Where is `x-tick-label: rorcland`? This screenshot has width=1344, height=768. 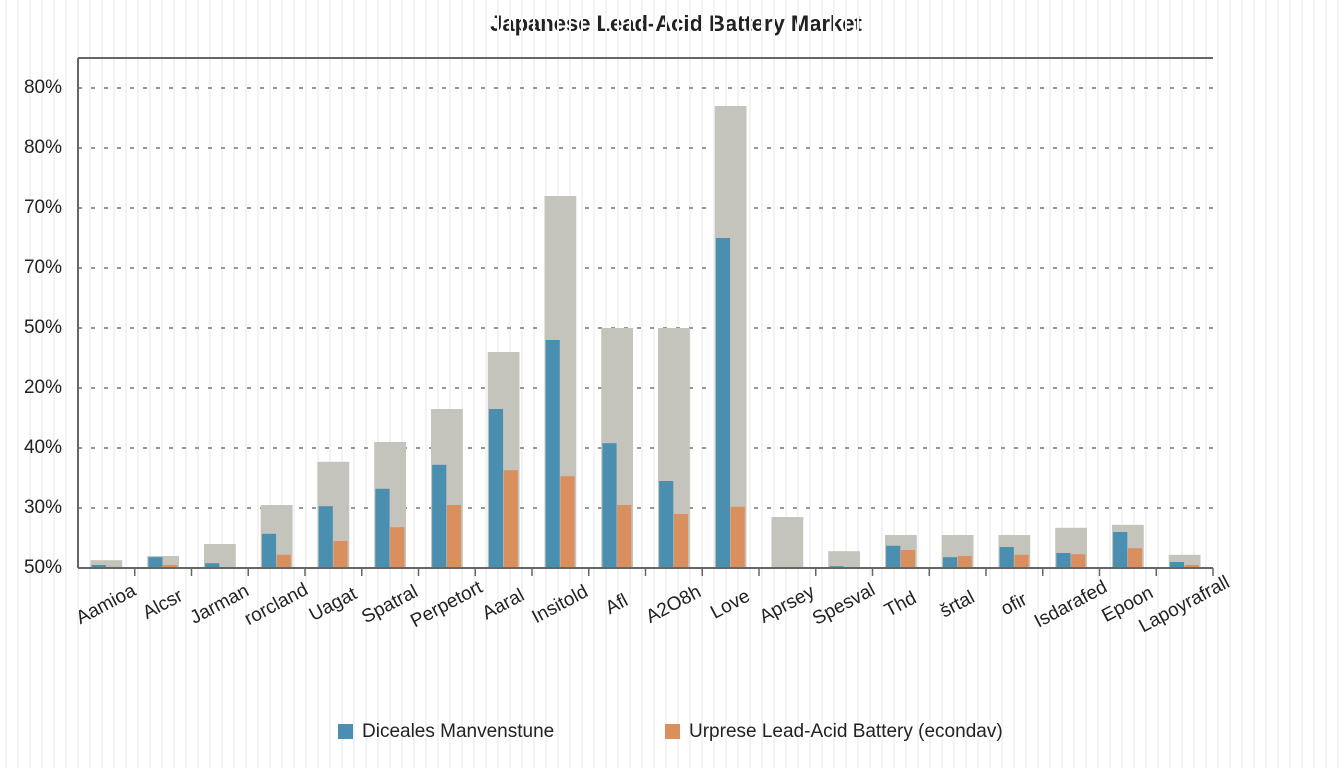
x-tick-label: rorcland is located at coordinates (276, 604).